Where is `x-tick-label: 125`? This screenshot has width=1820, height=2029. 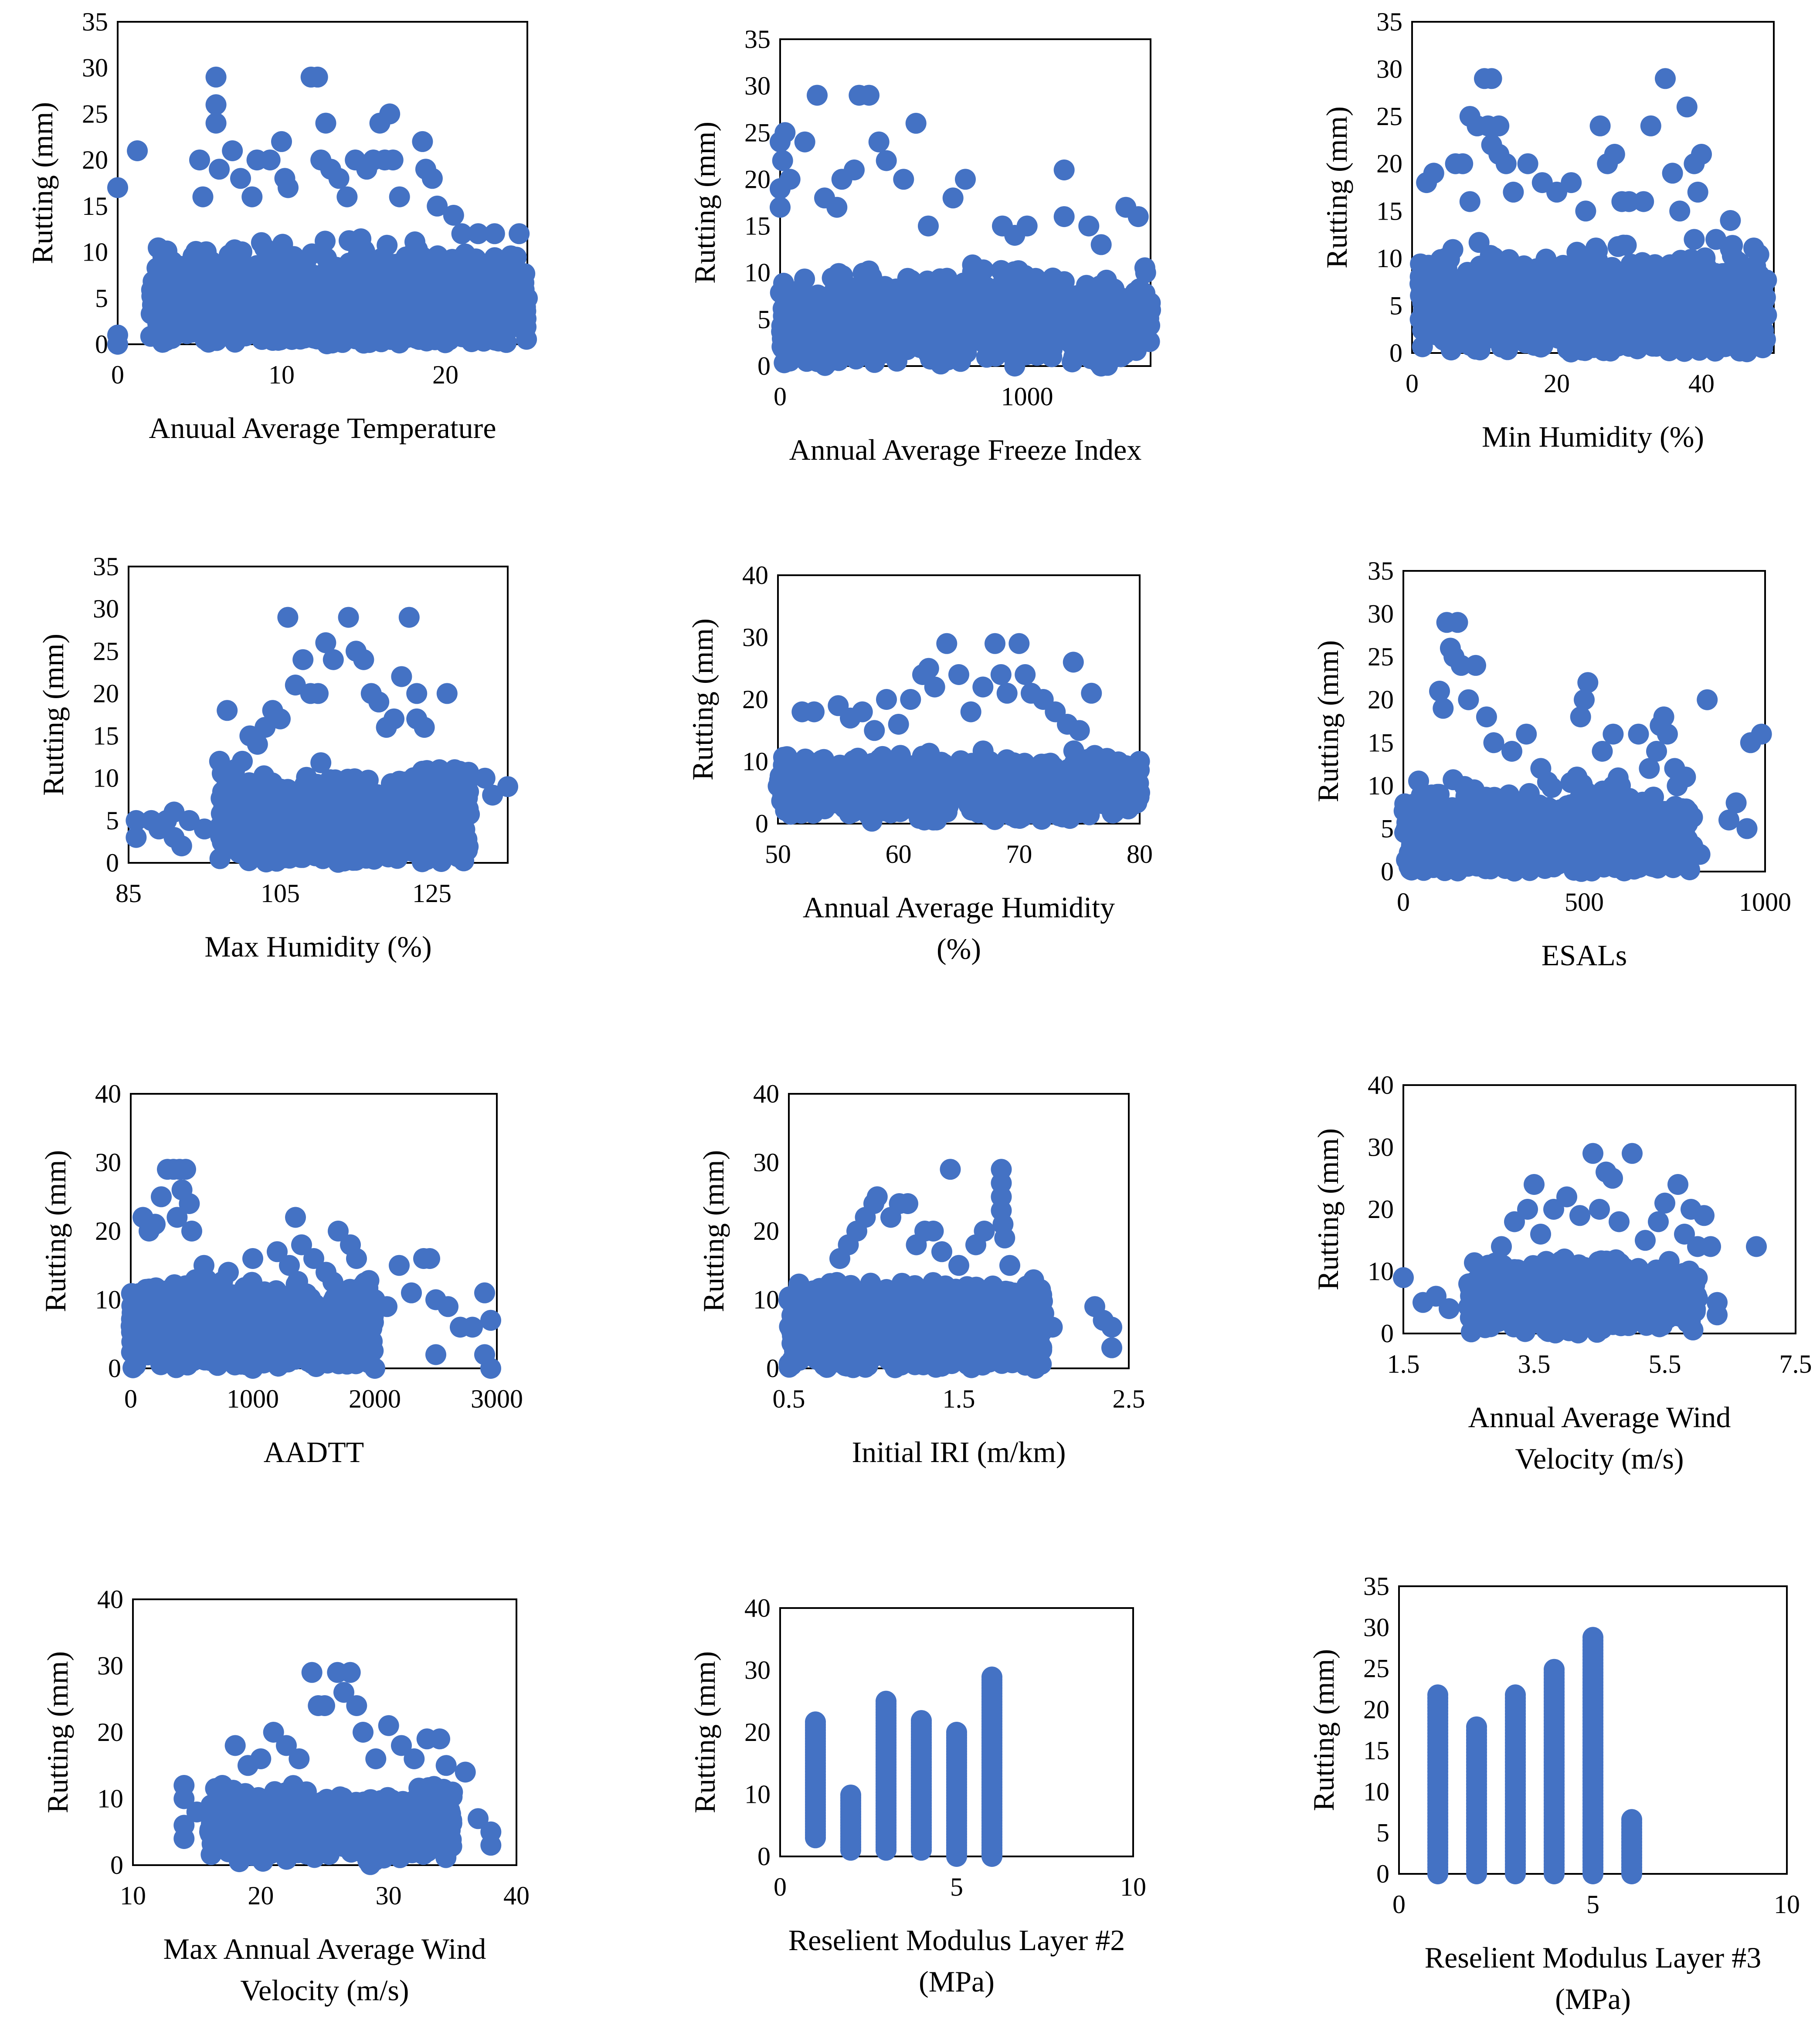 x-tick-label: 125 is located at coordinates (432, 893).